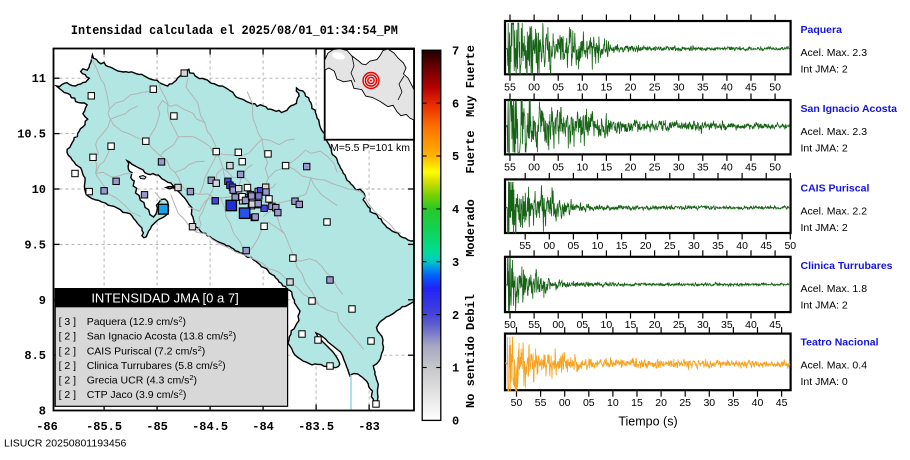 The height and width of the screenshot is (460, 910). What do you see at coordinates (39, 79) in the screenshot?
I see `svg-text: 11` at bounding box center [39, 79].